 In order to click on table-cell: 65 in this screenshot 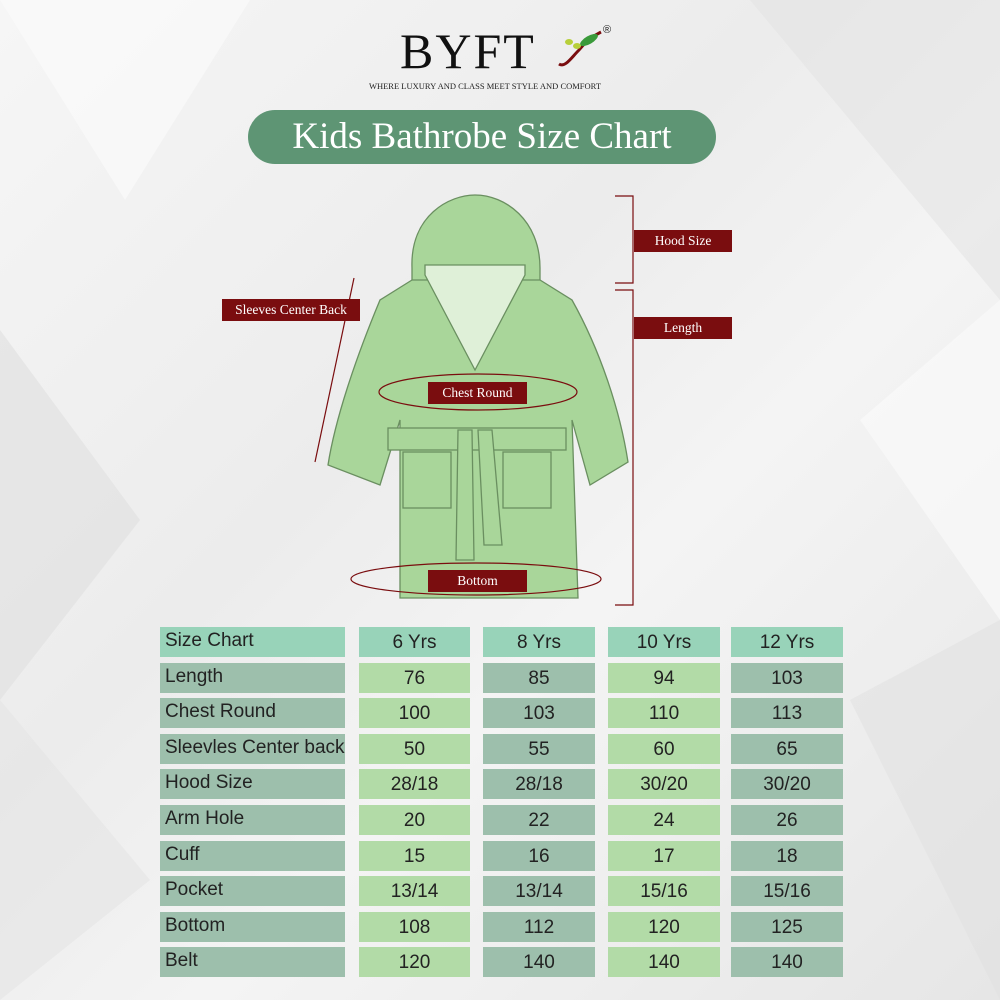, I will do `click(787, 748)`.